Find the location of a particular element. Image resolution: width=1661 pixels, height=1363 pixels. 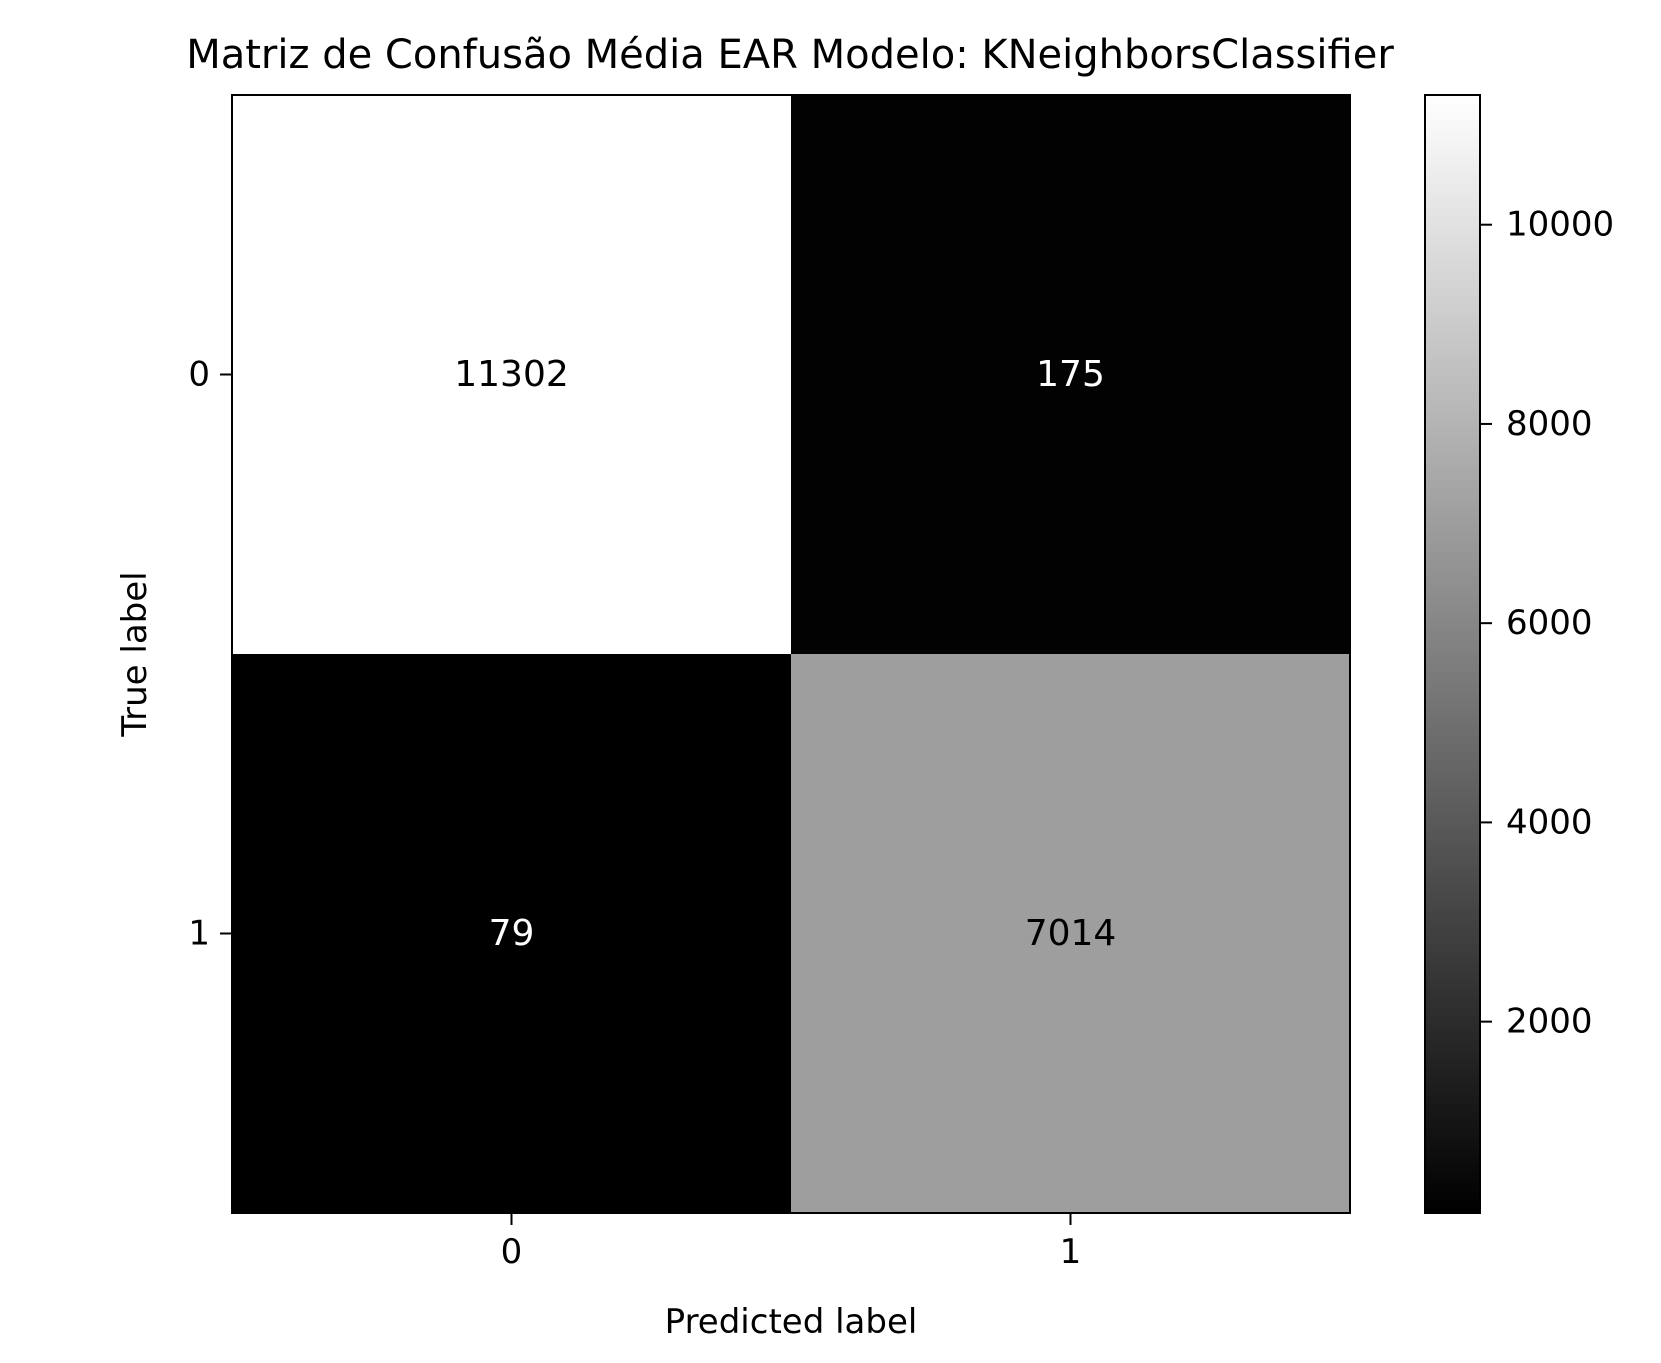

y-tick-label: 0 is located at coordinates (199, 375).